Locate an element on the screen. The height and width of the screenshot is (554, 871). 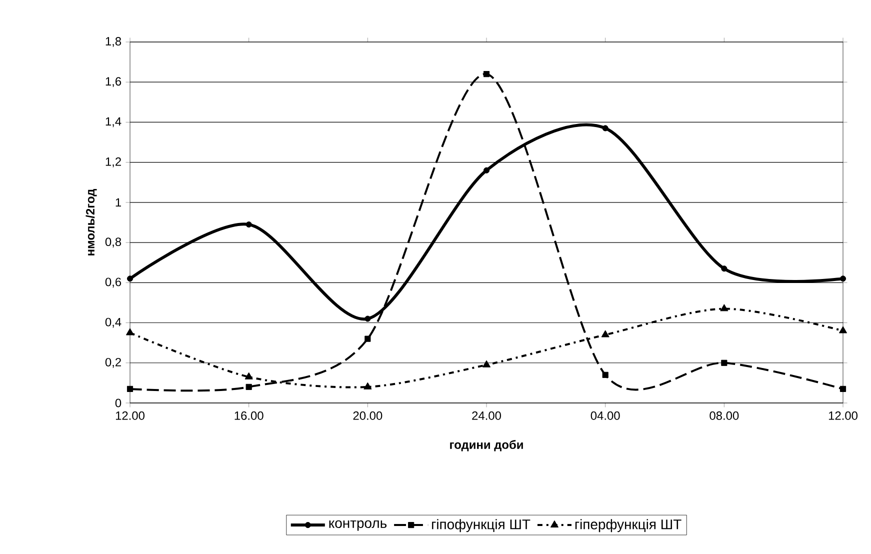
y-tick-label: 0,8 is located at coordinates (113, 243).